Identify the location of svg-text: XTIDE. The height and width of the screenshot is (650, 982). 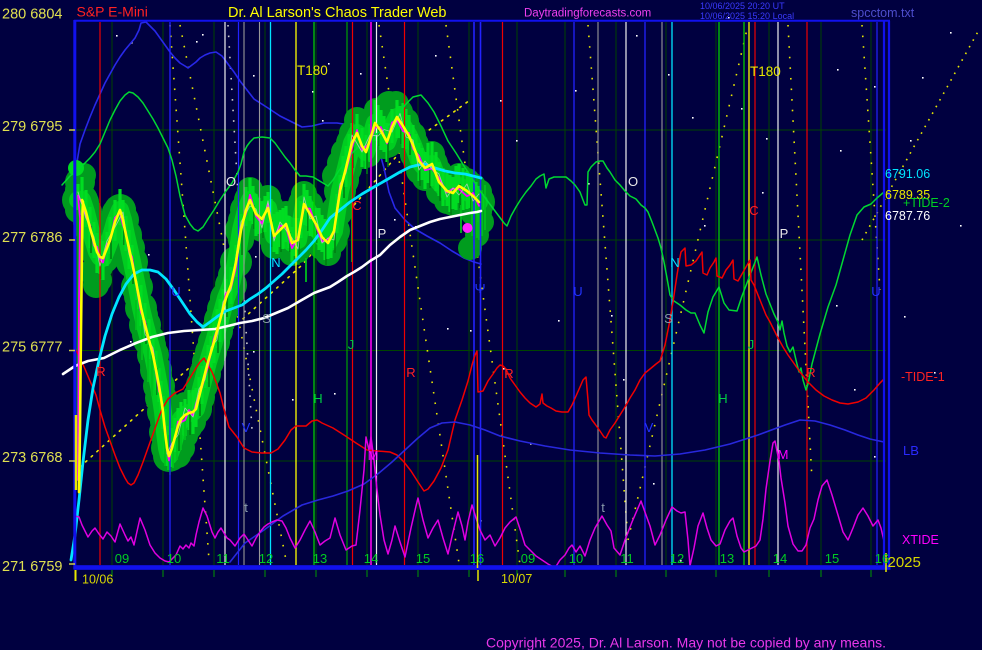
(920, 540).